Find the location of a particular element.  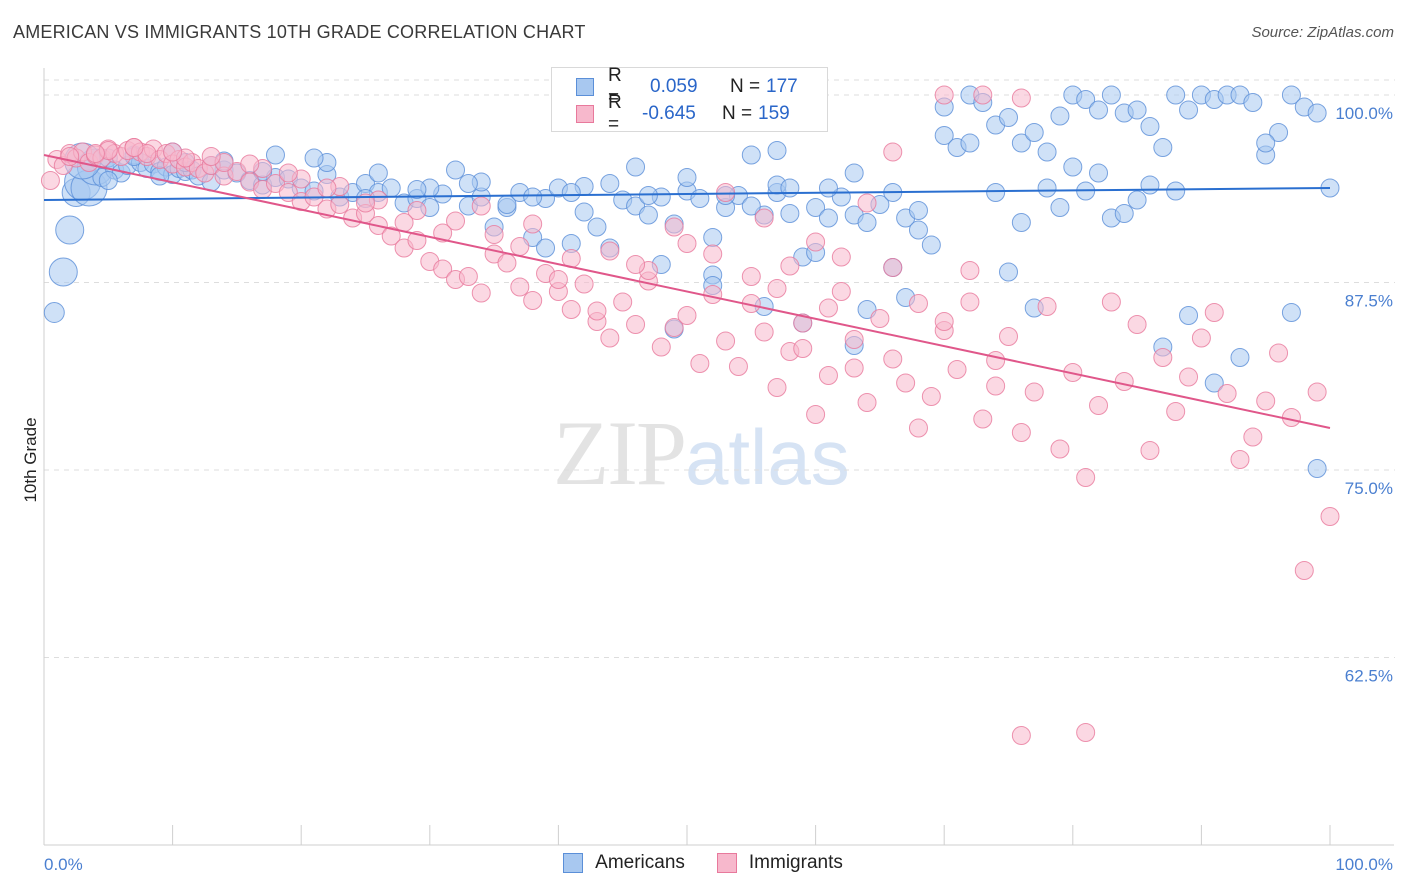

legend-r-value: 0.059 is located at coordinates (674, 86).